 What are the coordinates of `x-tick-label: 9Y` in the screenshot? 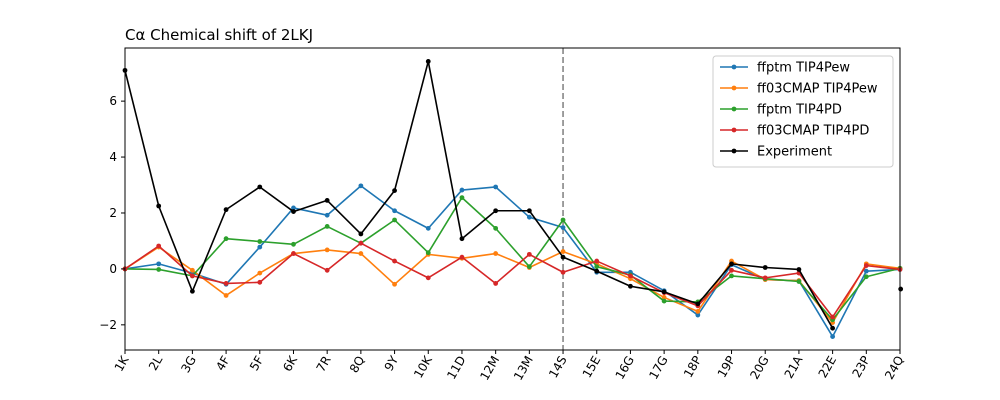 It's located at (392, 363).